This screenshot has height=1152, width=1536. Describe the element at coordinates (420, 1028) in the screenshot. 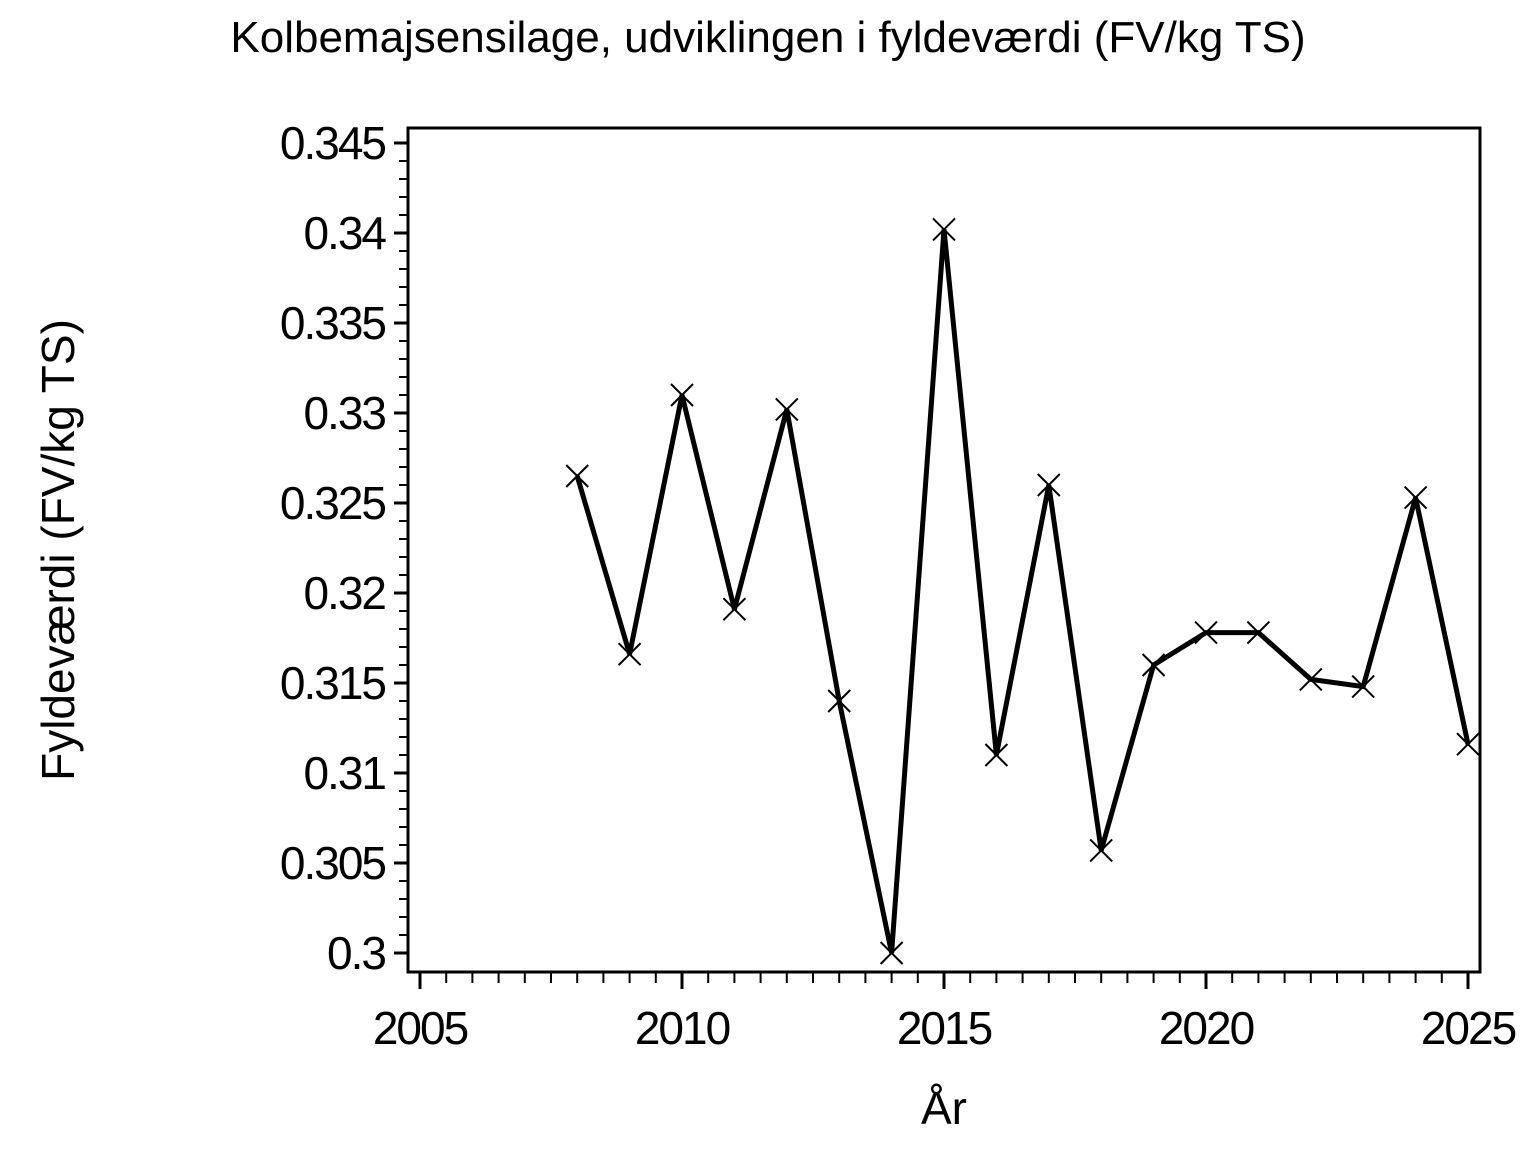

I see `x-tick-label: 2005` at that location.